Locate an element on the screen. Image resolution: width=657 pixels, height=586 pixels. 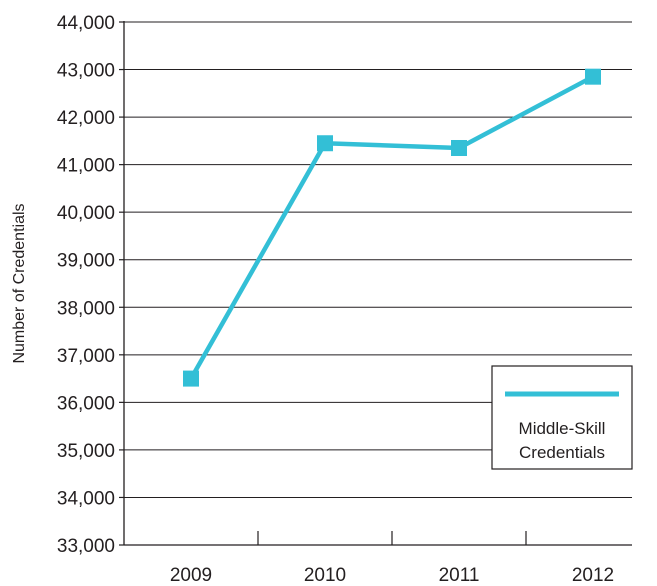
y-tick-label: 33,000 is located at coordinates (86, 546).